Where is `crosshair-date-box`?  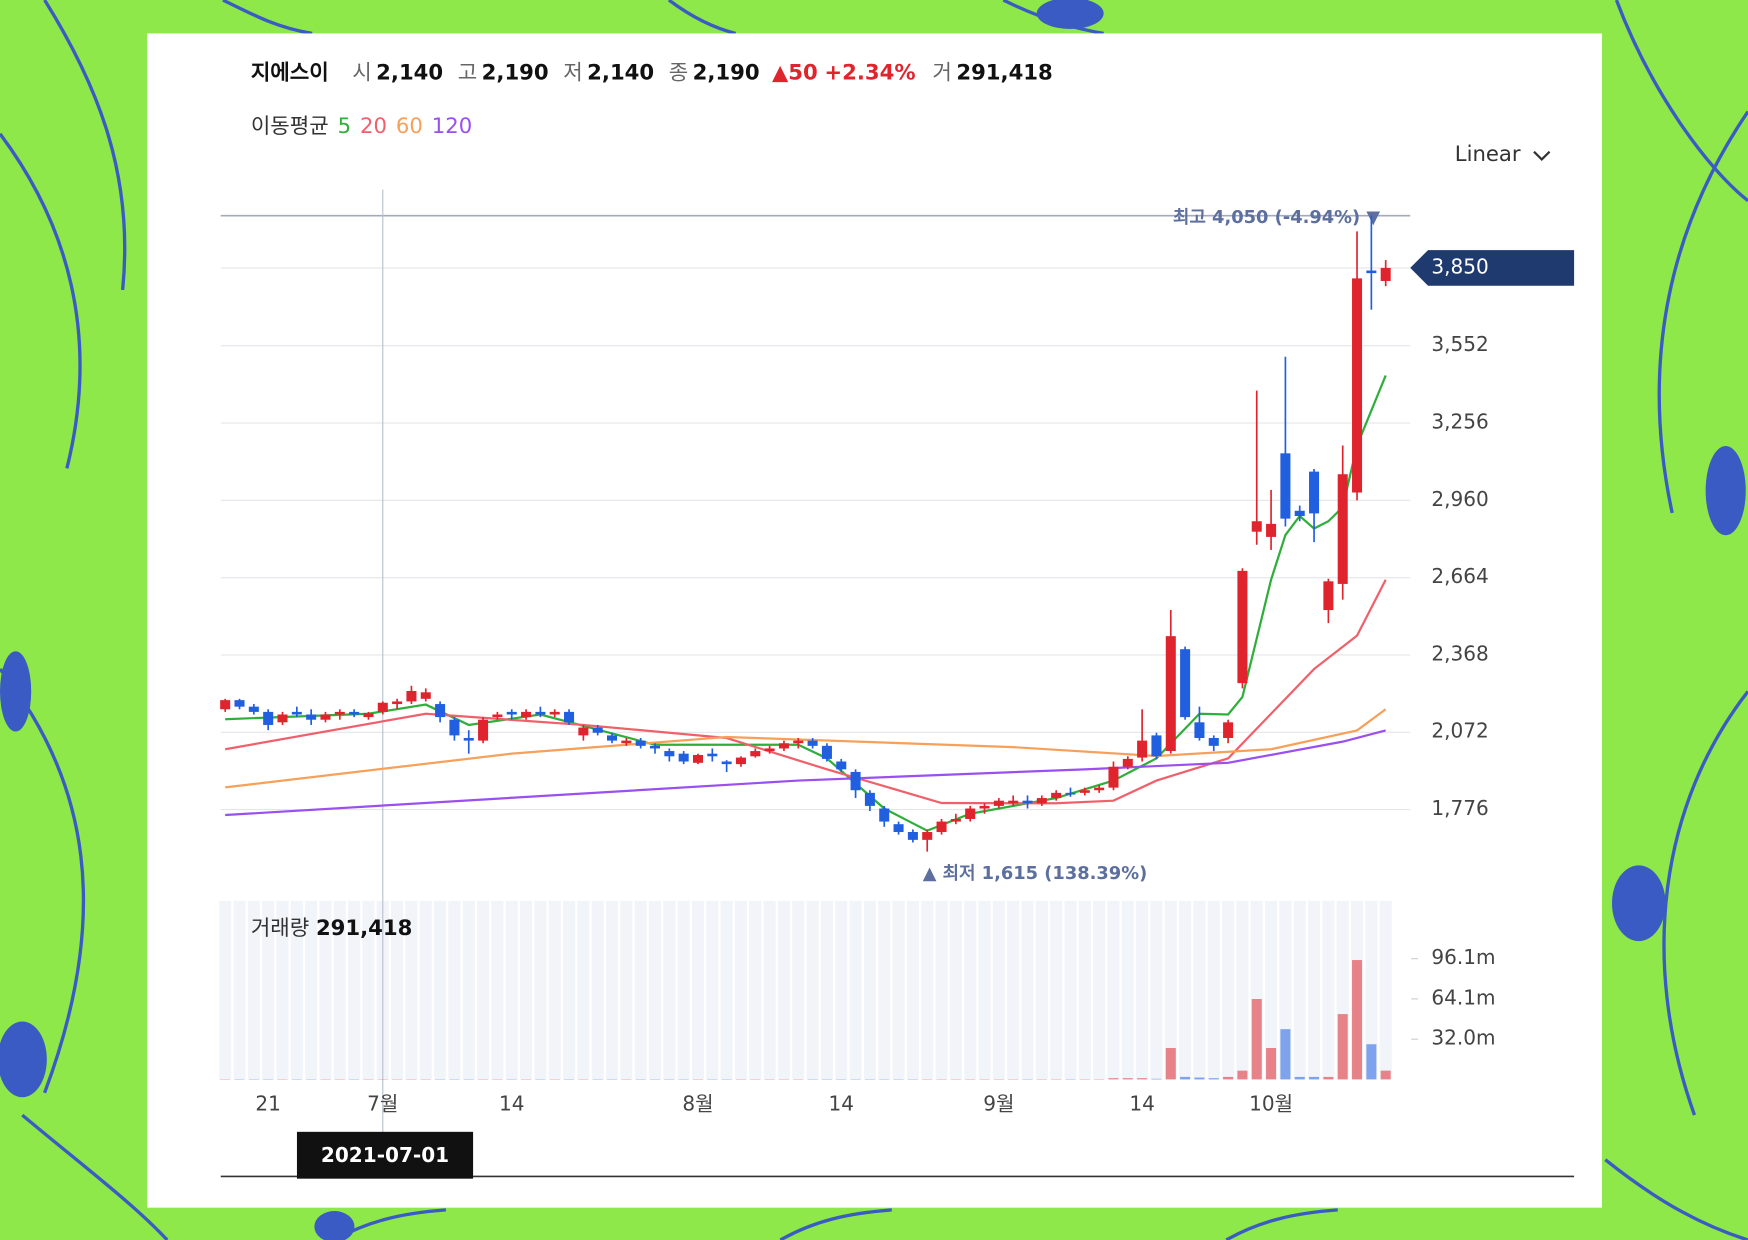
crosshair-date-box is located at coordinates (385, 1155).